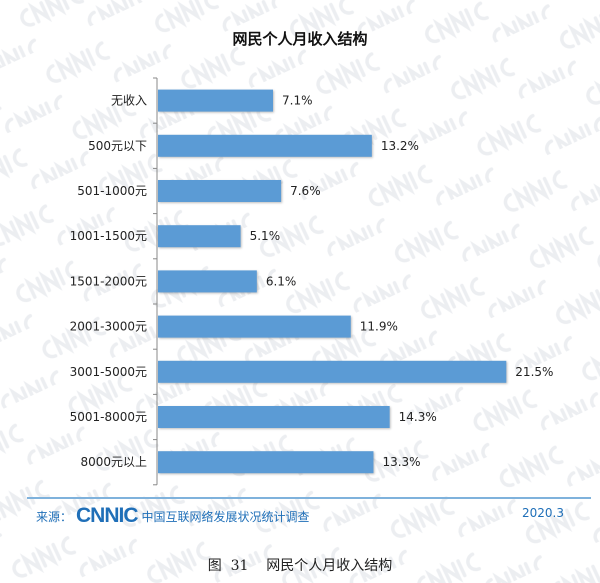 This screenshot has width=600, height=583. I want to click on value-label: 6.1%, so click(281, 281).